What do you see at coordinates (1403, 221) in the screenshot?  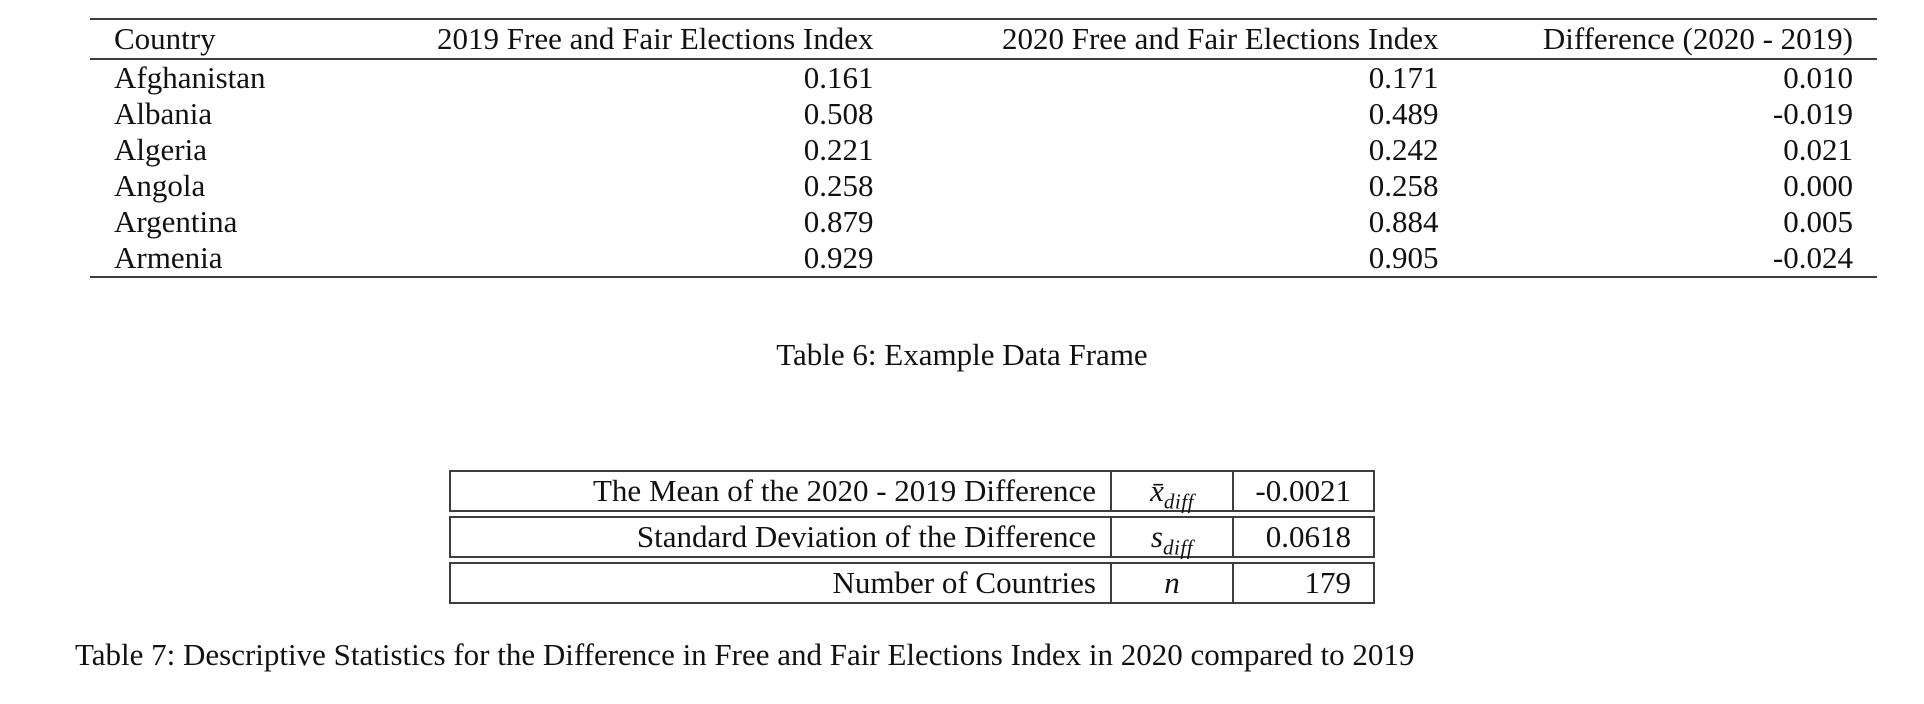 I see `index-2020-cell: 0.884` at bounding box center [1403, 221].